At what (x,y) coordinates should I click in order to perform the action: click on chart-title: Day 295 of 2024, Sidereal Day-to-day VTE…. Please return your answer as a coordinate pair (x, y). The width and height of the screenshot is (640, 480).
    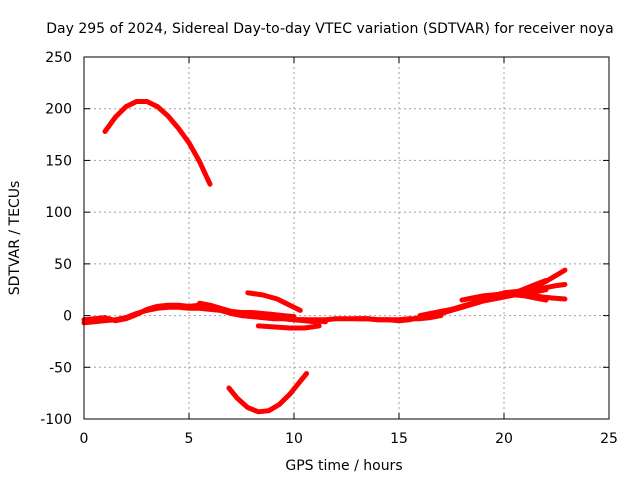
    Looking at the image, I should click on (330, 29).